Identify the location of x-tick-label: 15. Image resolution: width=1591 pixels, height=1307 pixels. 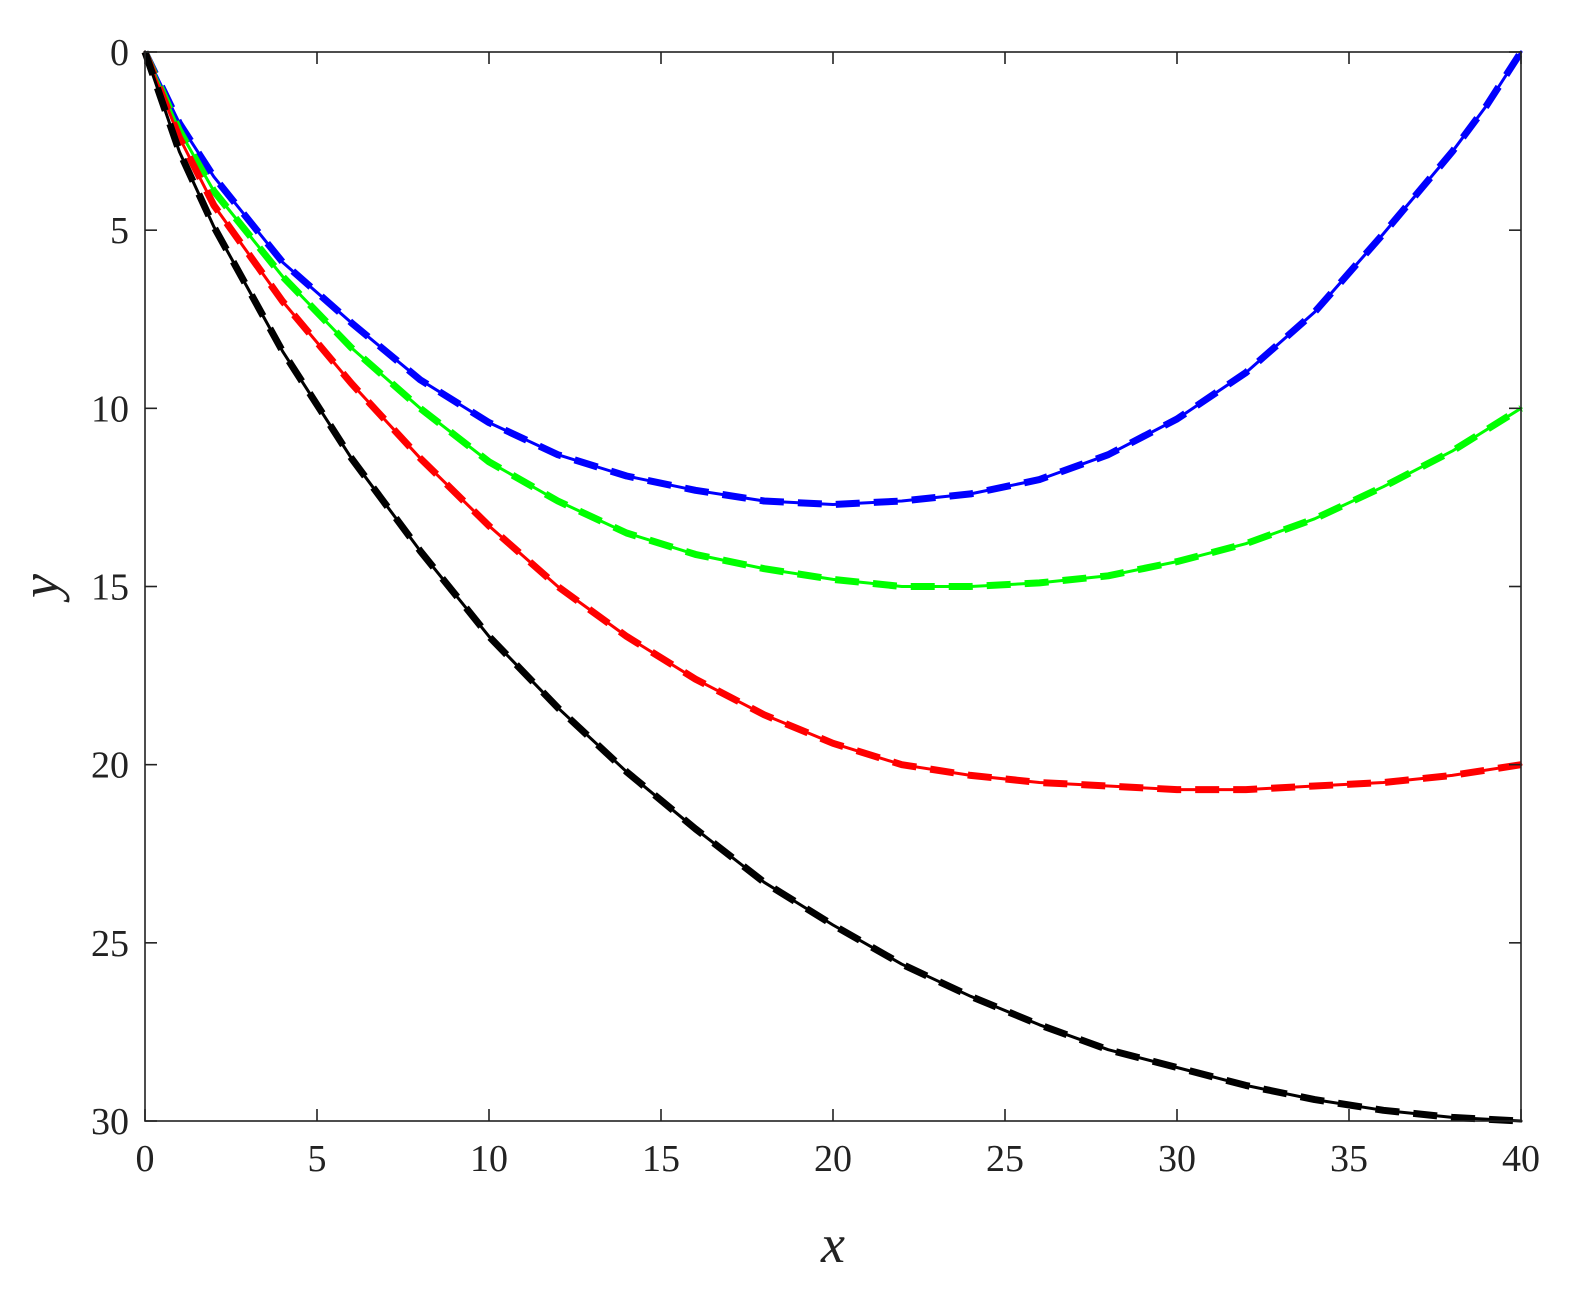
(661, 1159).